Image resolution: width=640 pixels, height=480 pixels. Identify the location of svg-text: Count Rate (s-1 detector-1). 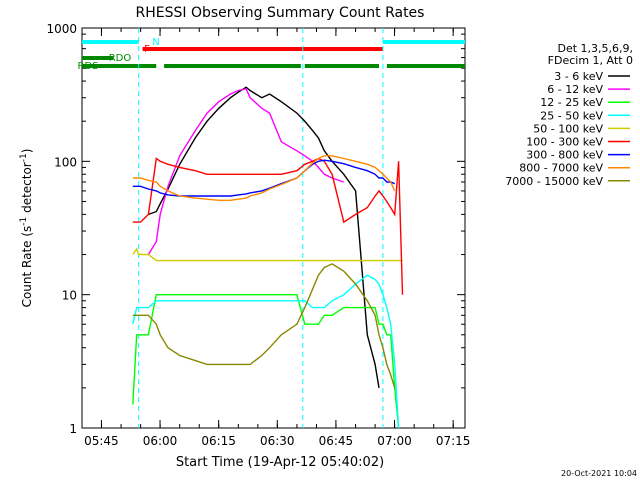
(26, 228).